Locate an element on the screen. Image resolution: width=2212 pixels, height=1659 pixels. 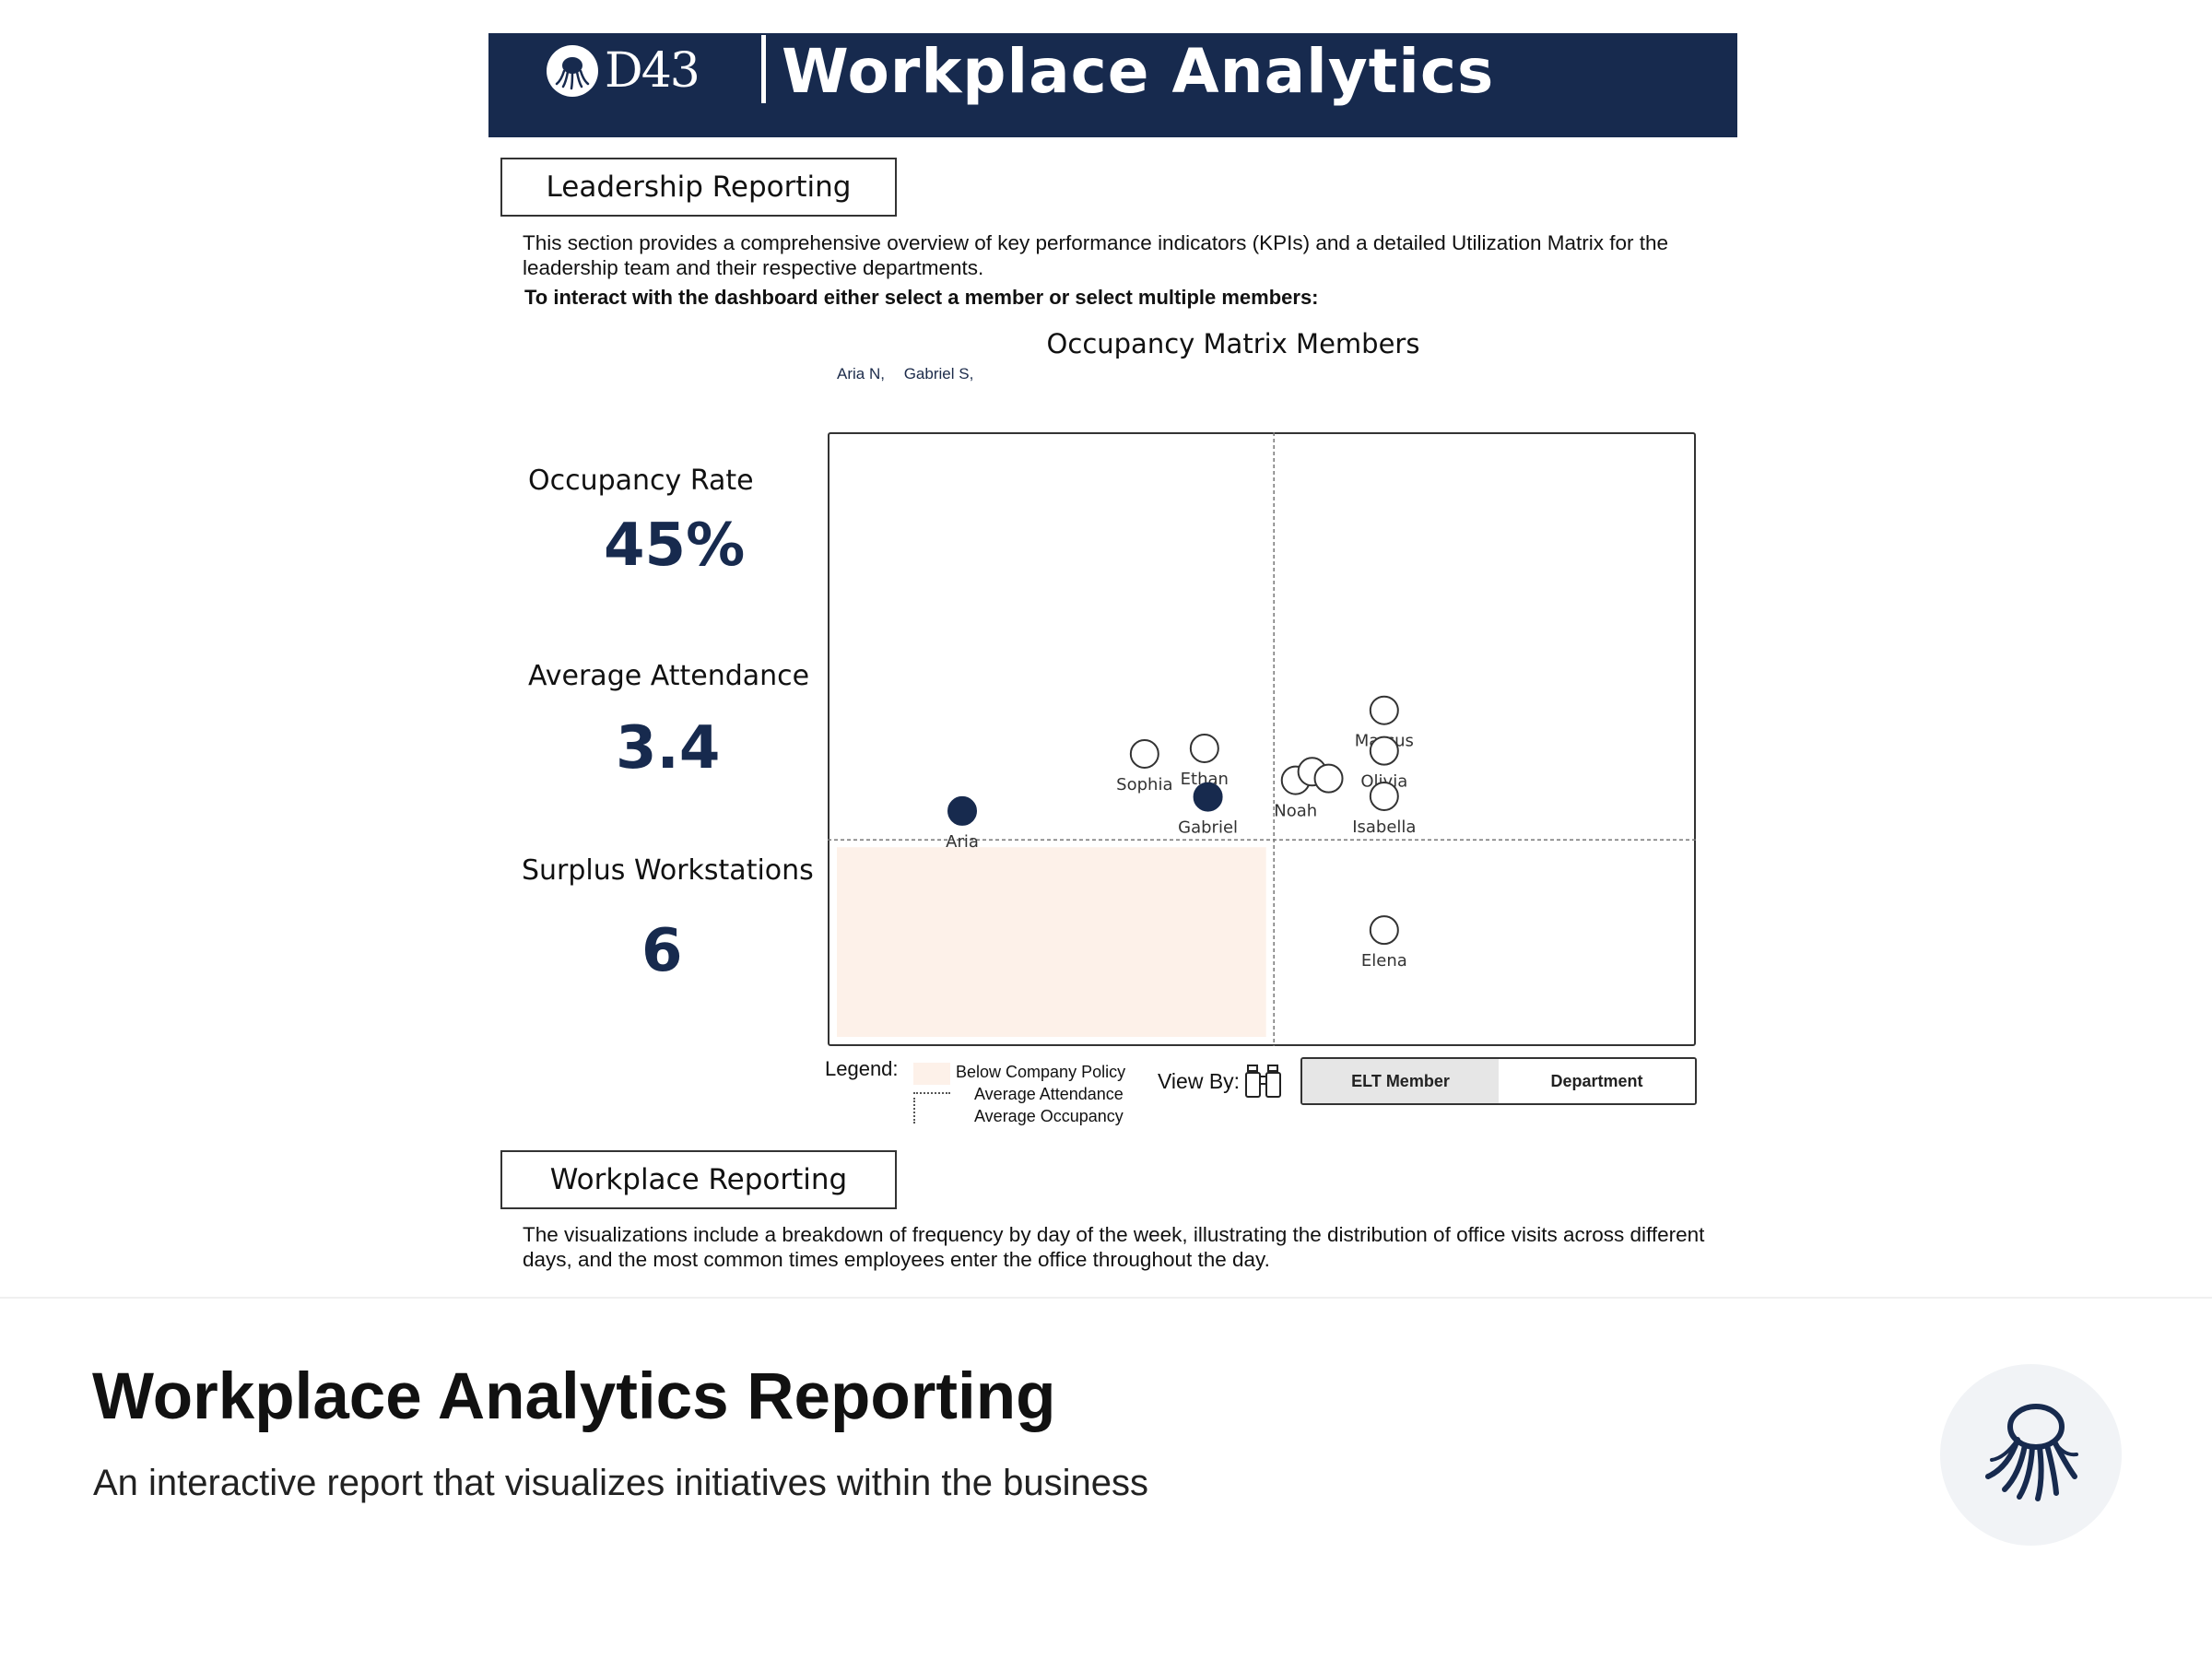
octopus-logo-icon is located at coordinates (572, 71).